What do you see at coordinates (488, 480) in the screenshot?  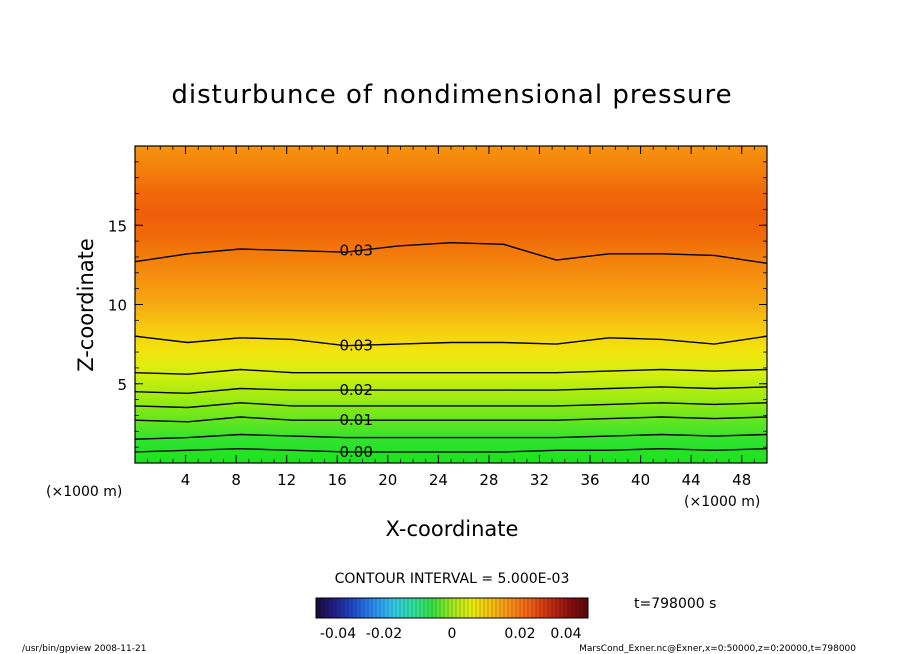 I see `x-tick-label-6: 28` at bounding box center [488, 480].